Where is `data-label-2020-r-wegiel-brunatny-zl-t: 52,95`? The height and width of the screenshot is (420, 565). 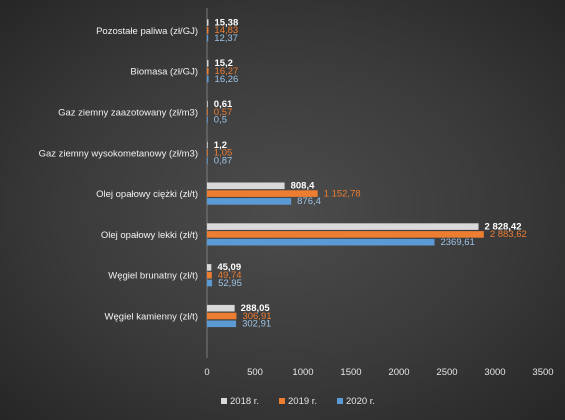 data-label-2020-r-wegiel-brunatny-zl-t: 52,95 is located at coordinates (230, 283).